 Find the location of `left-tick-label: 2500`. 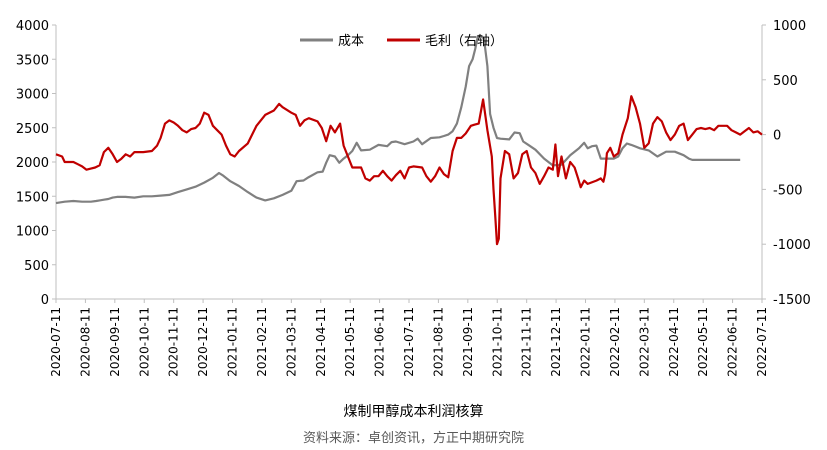

left-tick-label: 2500 is located at coordinates (32, 129).